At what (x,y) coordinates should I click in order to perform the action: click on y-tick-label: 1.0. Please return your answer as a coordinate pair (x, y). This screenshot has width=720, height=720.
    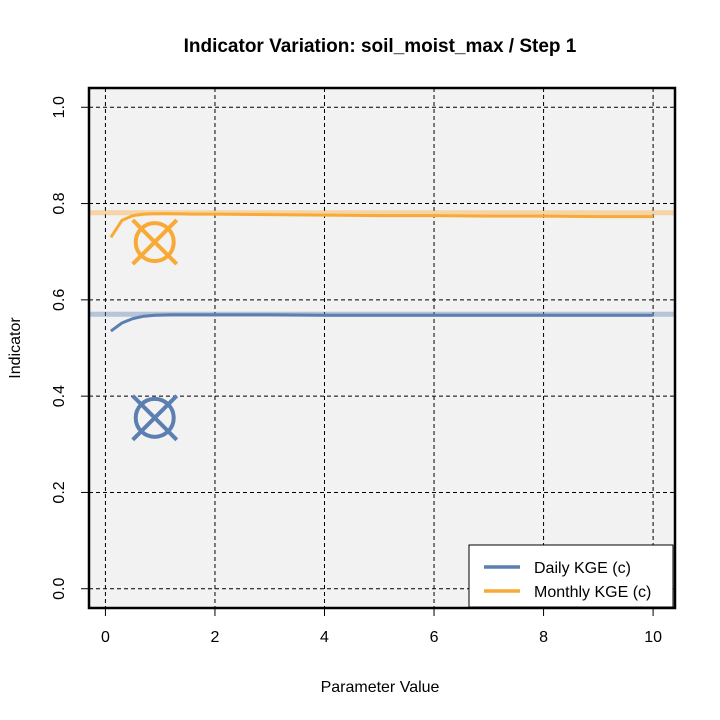
    Looking at the image, I should click on (59, 107).